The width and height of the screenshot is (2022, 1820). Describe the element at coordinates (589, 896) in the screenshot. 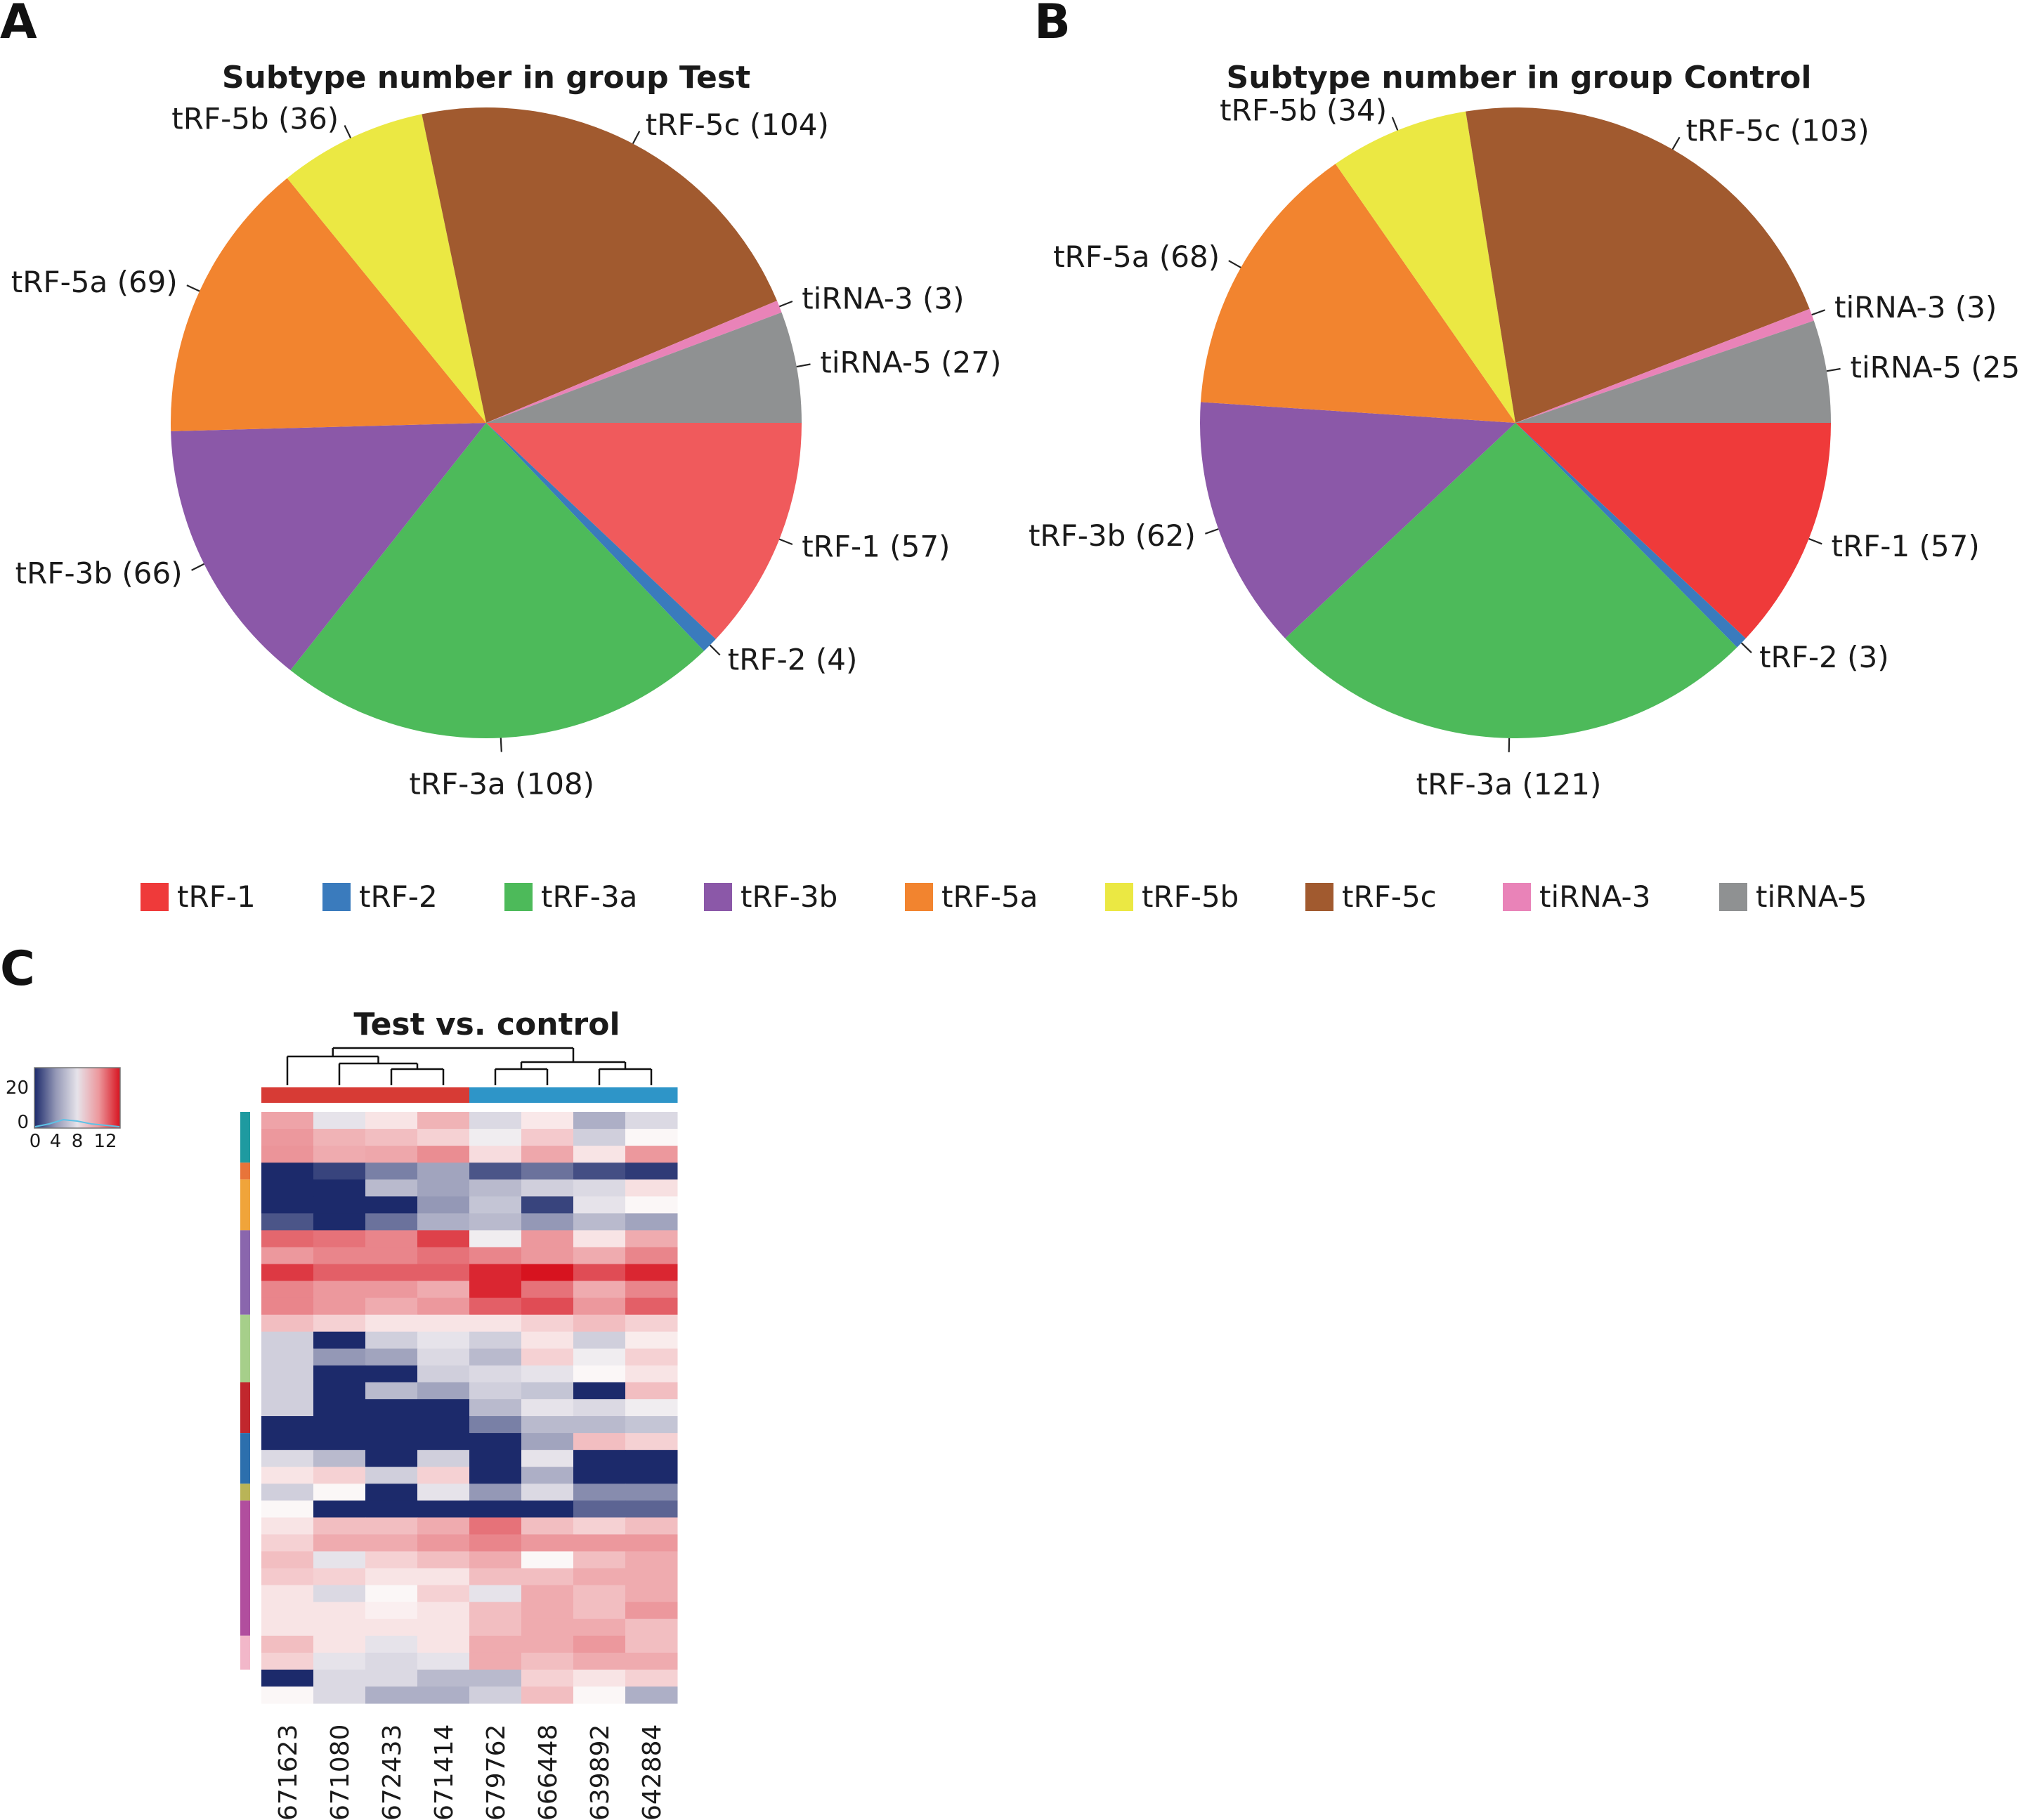

I see `legend-label-trf-3a: tRF-3a` at that location.